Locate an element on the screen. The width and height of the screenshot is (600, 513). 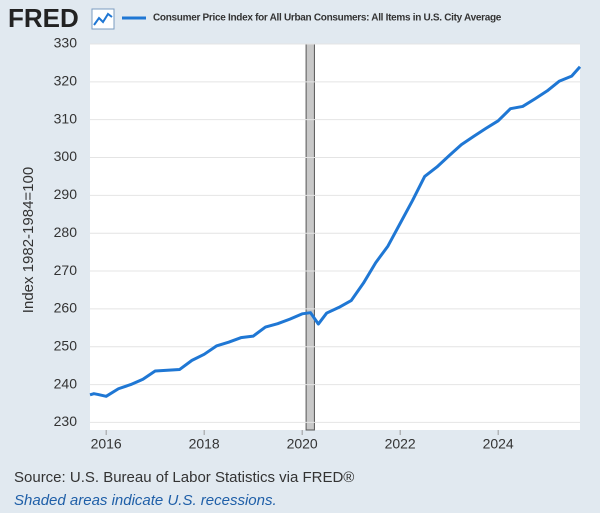
y-tick-label: 250 is located at coordinates (66, 345).